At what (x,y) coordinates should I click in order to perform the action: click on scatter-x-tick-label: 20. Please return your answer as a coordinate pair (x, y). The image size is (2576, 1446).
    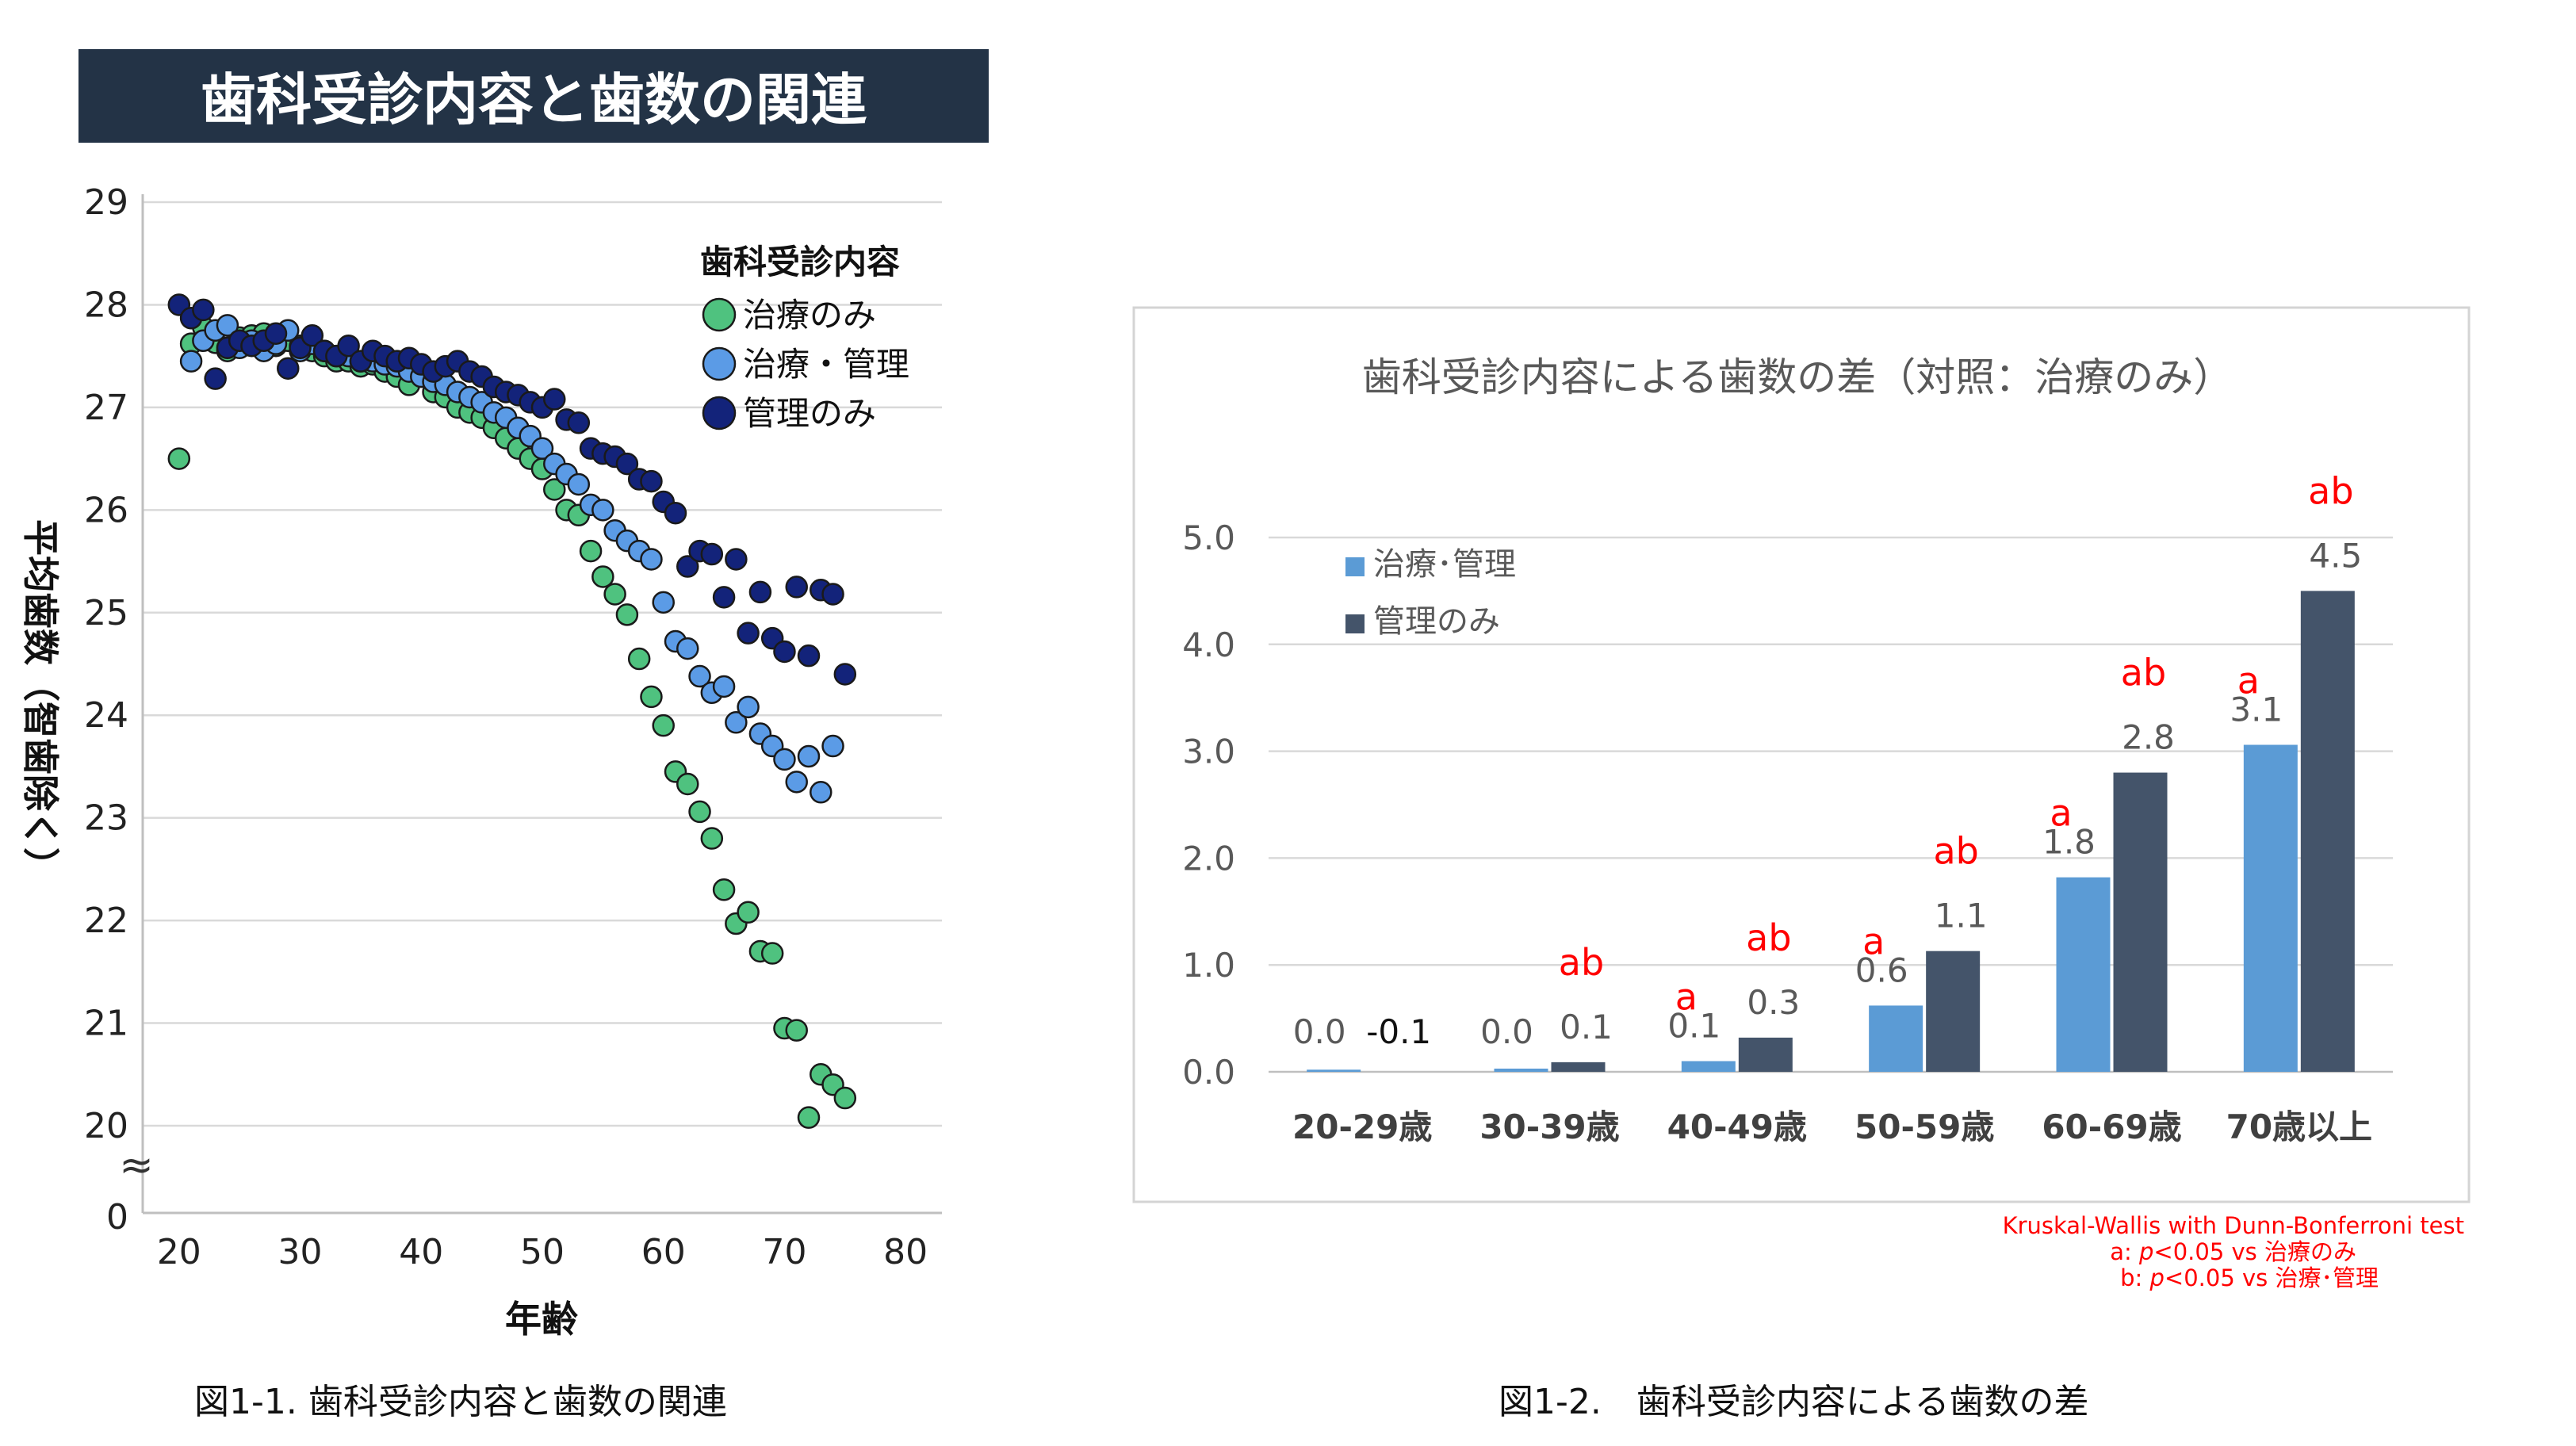
    Looking at the image, I should click on (179, 1252).